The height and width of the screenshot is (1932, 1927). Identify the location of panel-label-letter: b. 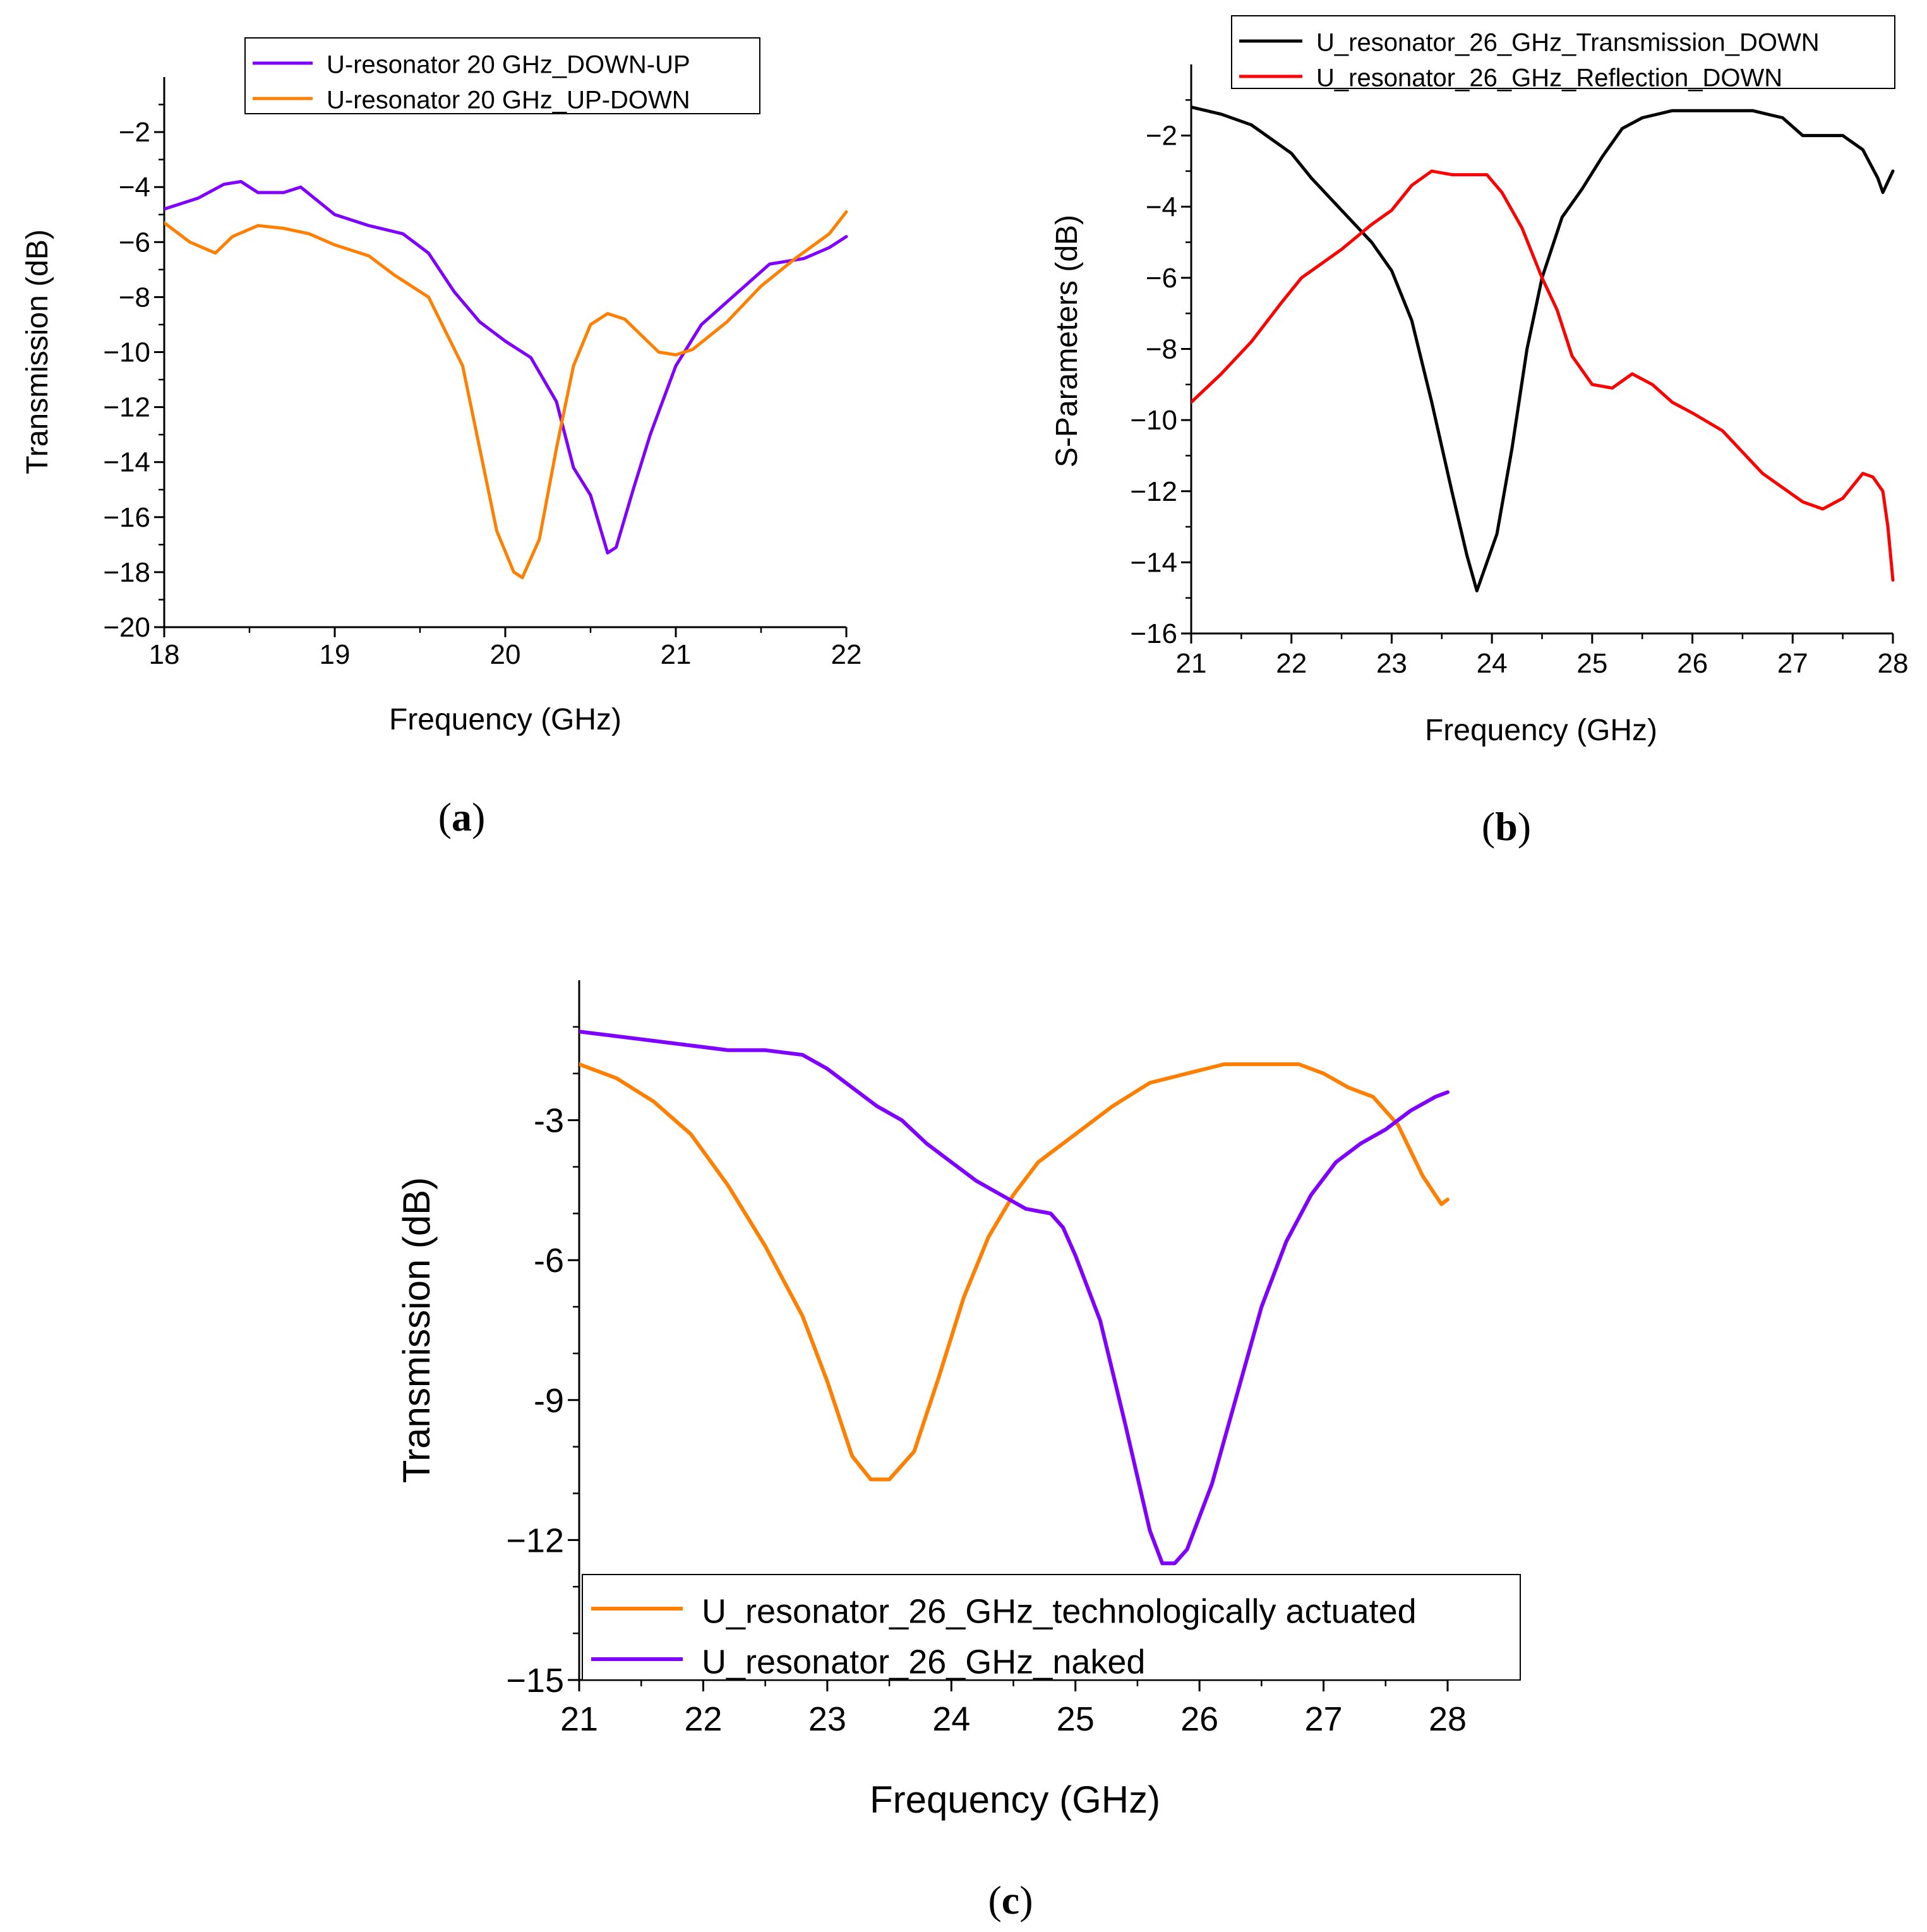
(1506, 826).